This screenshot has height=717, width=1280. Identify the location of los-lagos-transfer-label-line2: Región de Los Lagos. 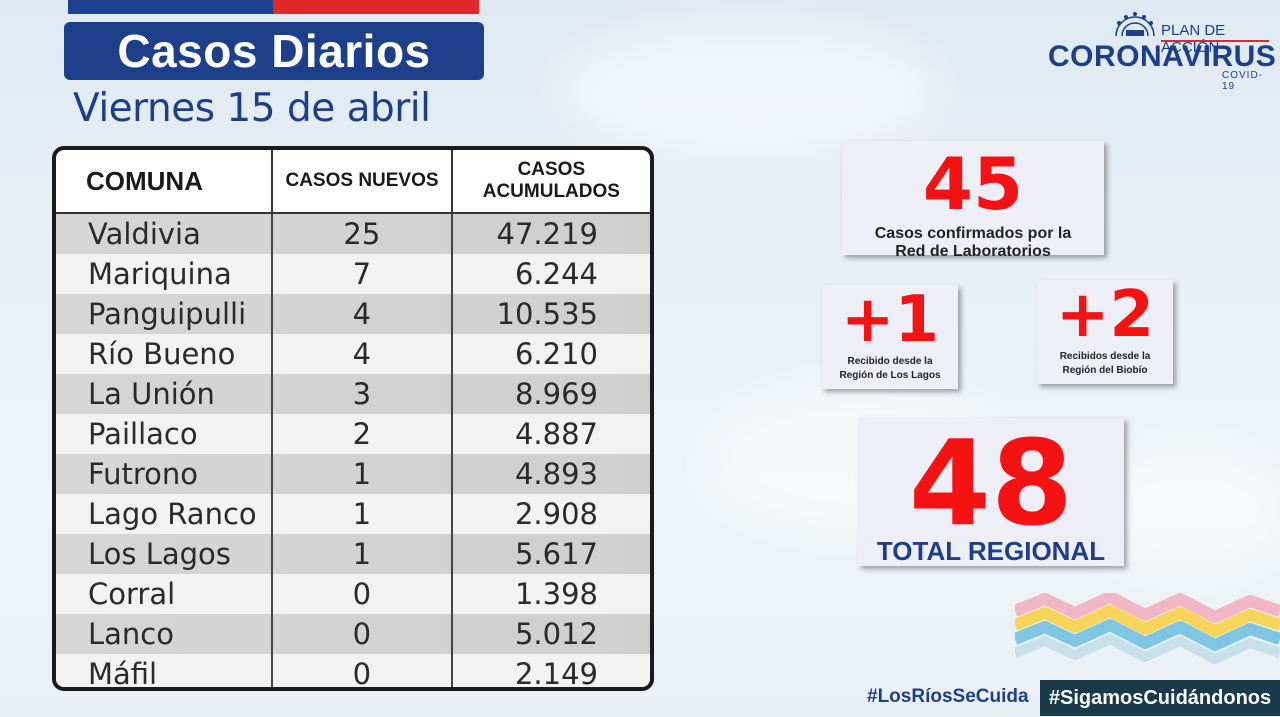
(890, 375).